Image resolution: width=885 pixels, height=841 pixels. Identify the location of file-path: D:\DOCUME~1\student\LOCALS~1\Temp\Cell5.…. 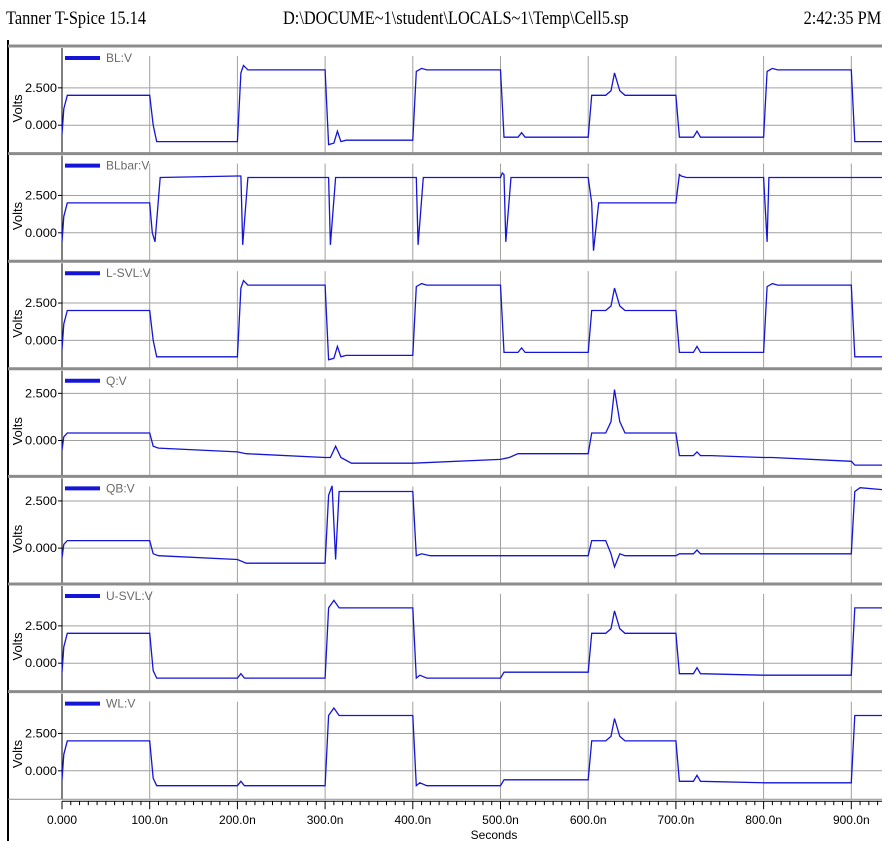
(456, 18).